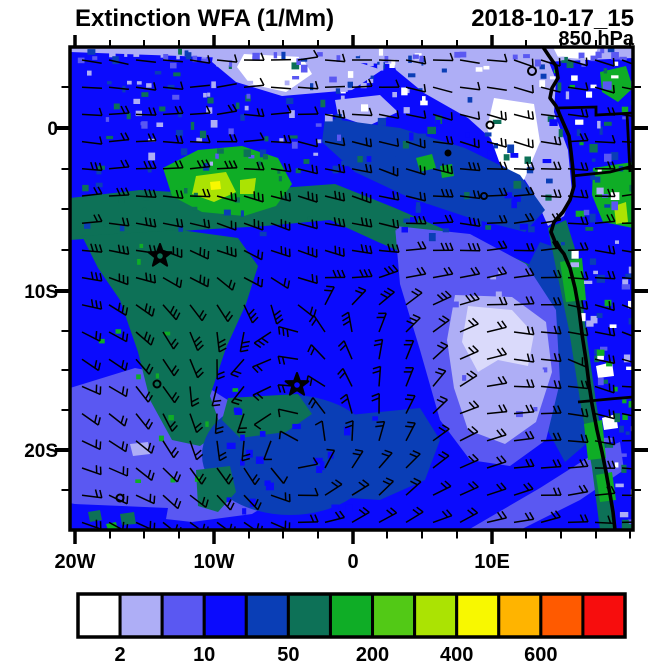 This screenshot has height=672, width=650. Describe the element at coordinates (41, 292) in the screenshot. I see `y-tick-label: 10S` at that location.